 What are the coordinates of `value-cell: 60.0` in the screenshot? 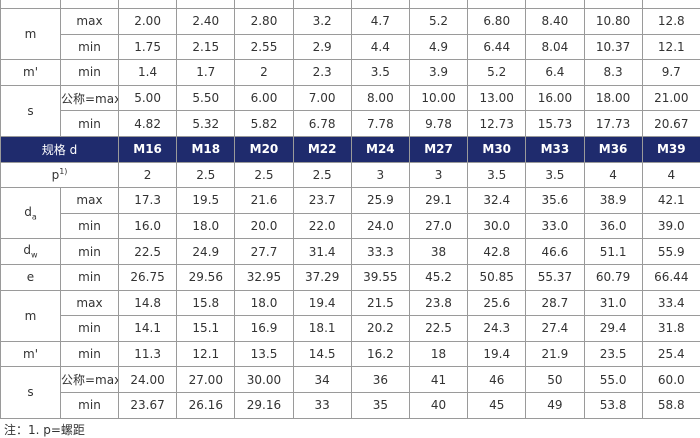 It's located at (670, 379).